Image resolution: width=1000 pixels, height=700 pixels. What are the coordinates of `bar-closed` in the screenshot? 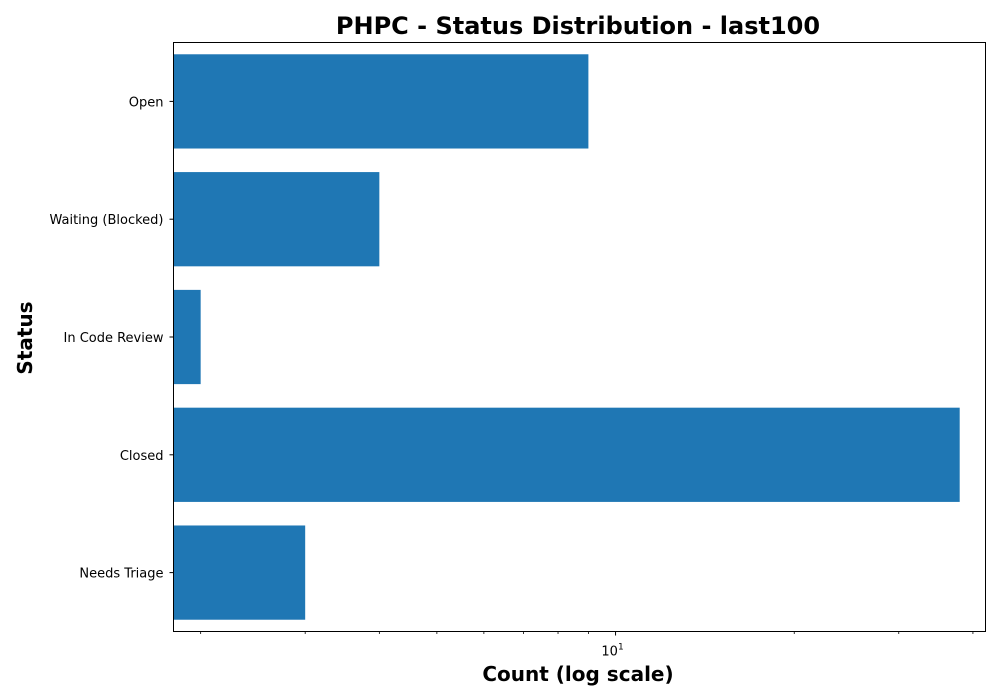 It's located at (566, 454).